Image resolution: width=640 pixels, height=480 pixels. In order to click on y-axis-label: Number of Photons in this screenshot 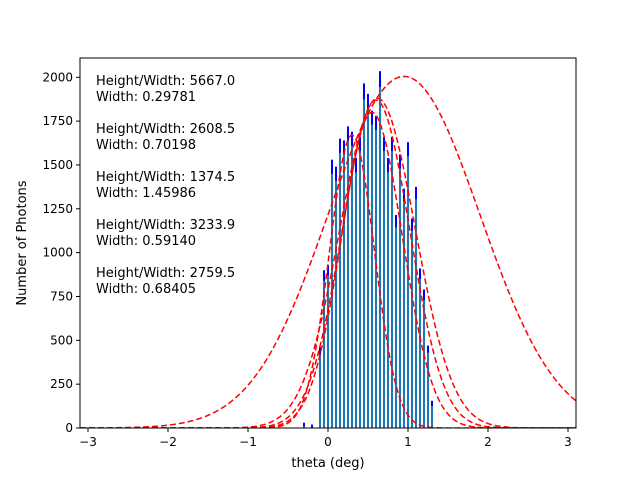, I will do `click(22, 242)`.